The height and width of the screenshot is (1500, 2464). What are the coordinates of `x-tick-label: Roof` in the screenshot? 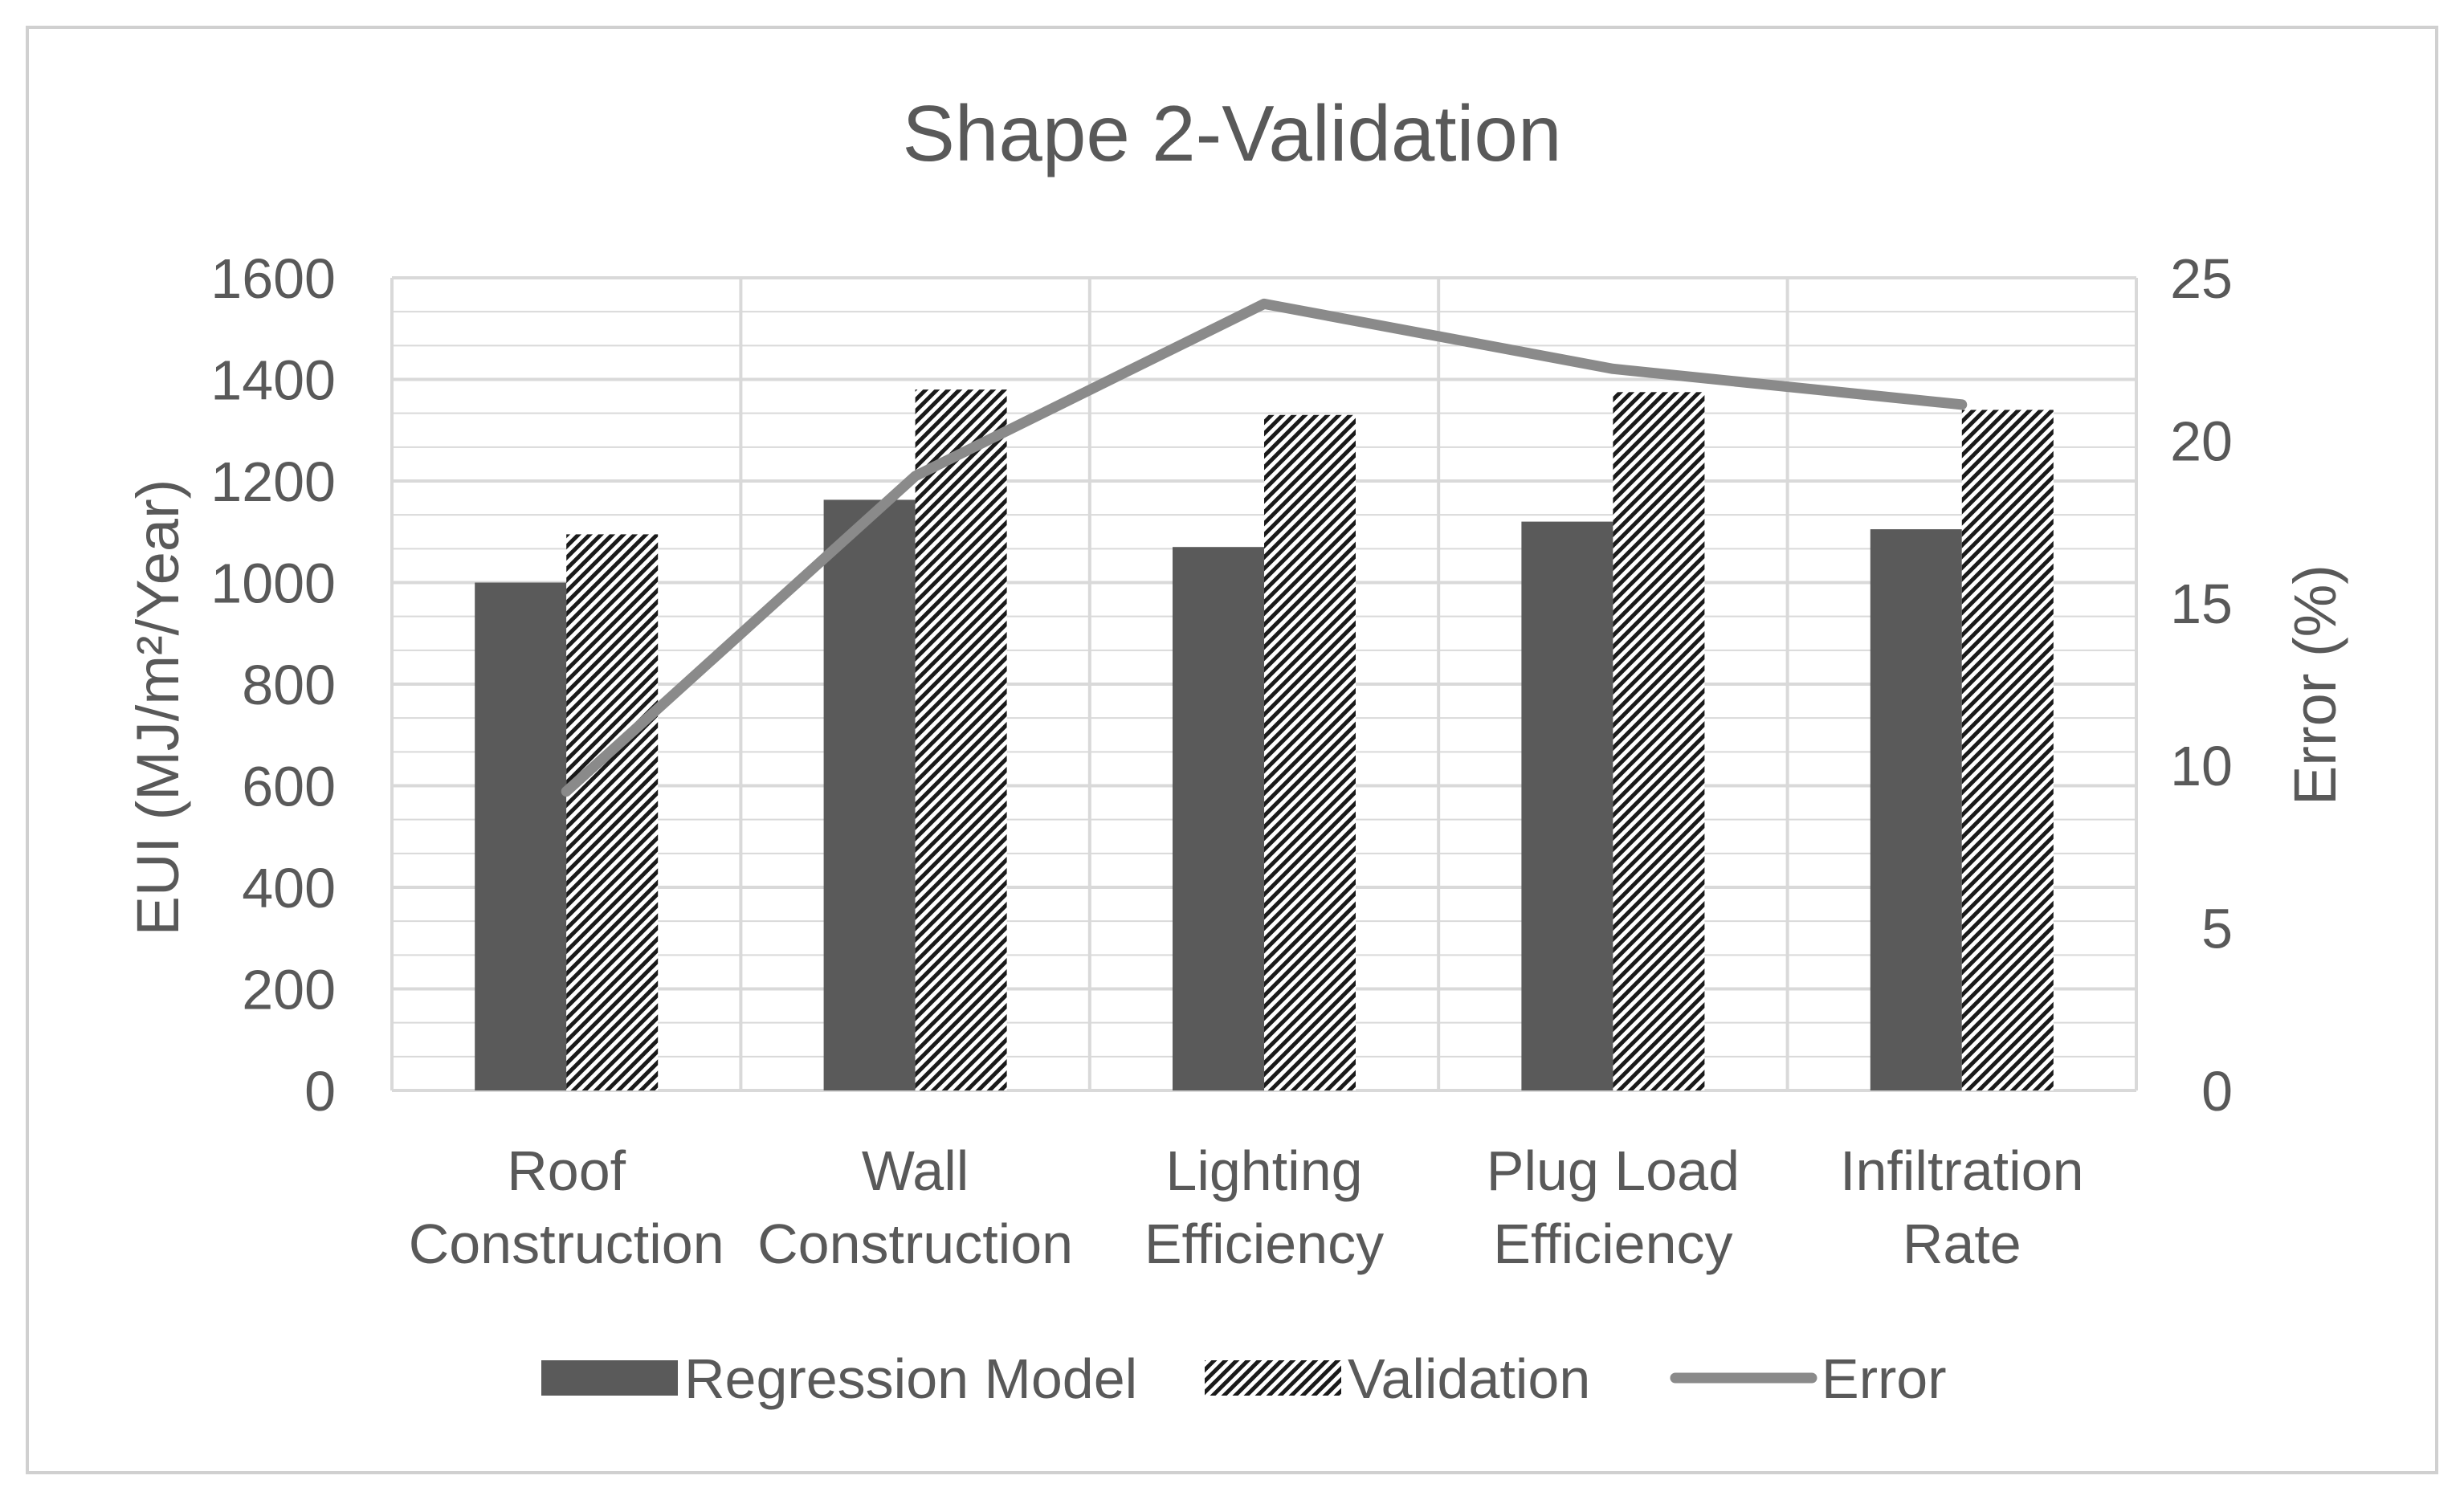 It's located at (566, 1170).